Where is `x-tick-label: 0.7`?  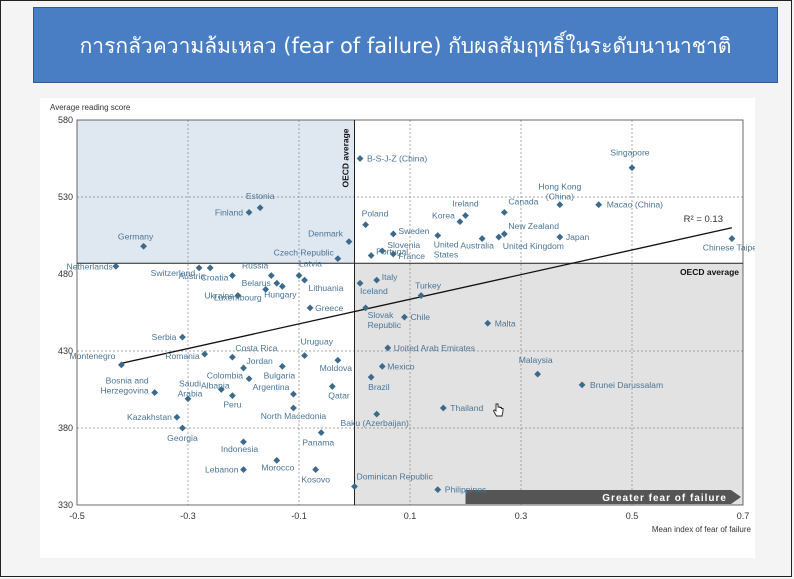
x-tick-label: 0.7 is located at coordinates (743, 516).